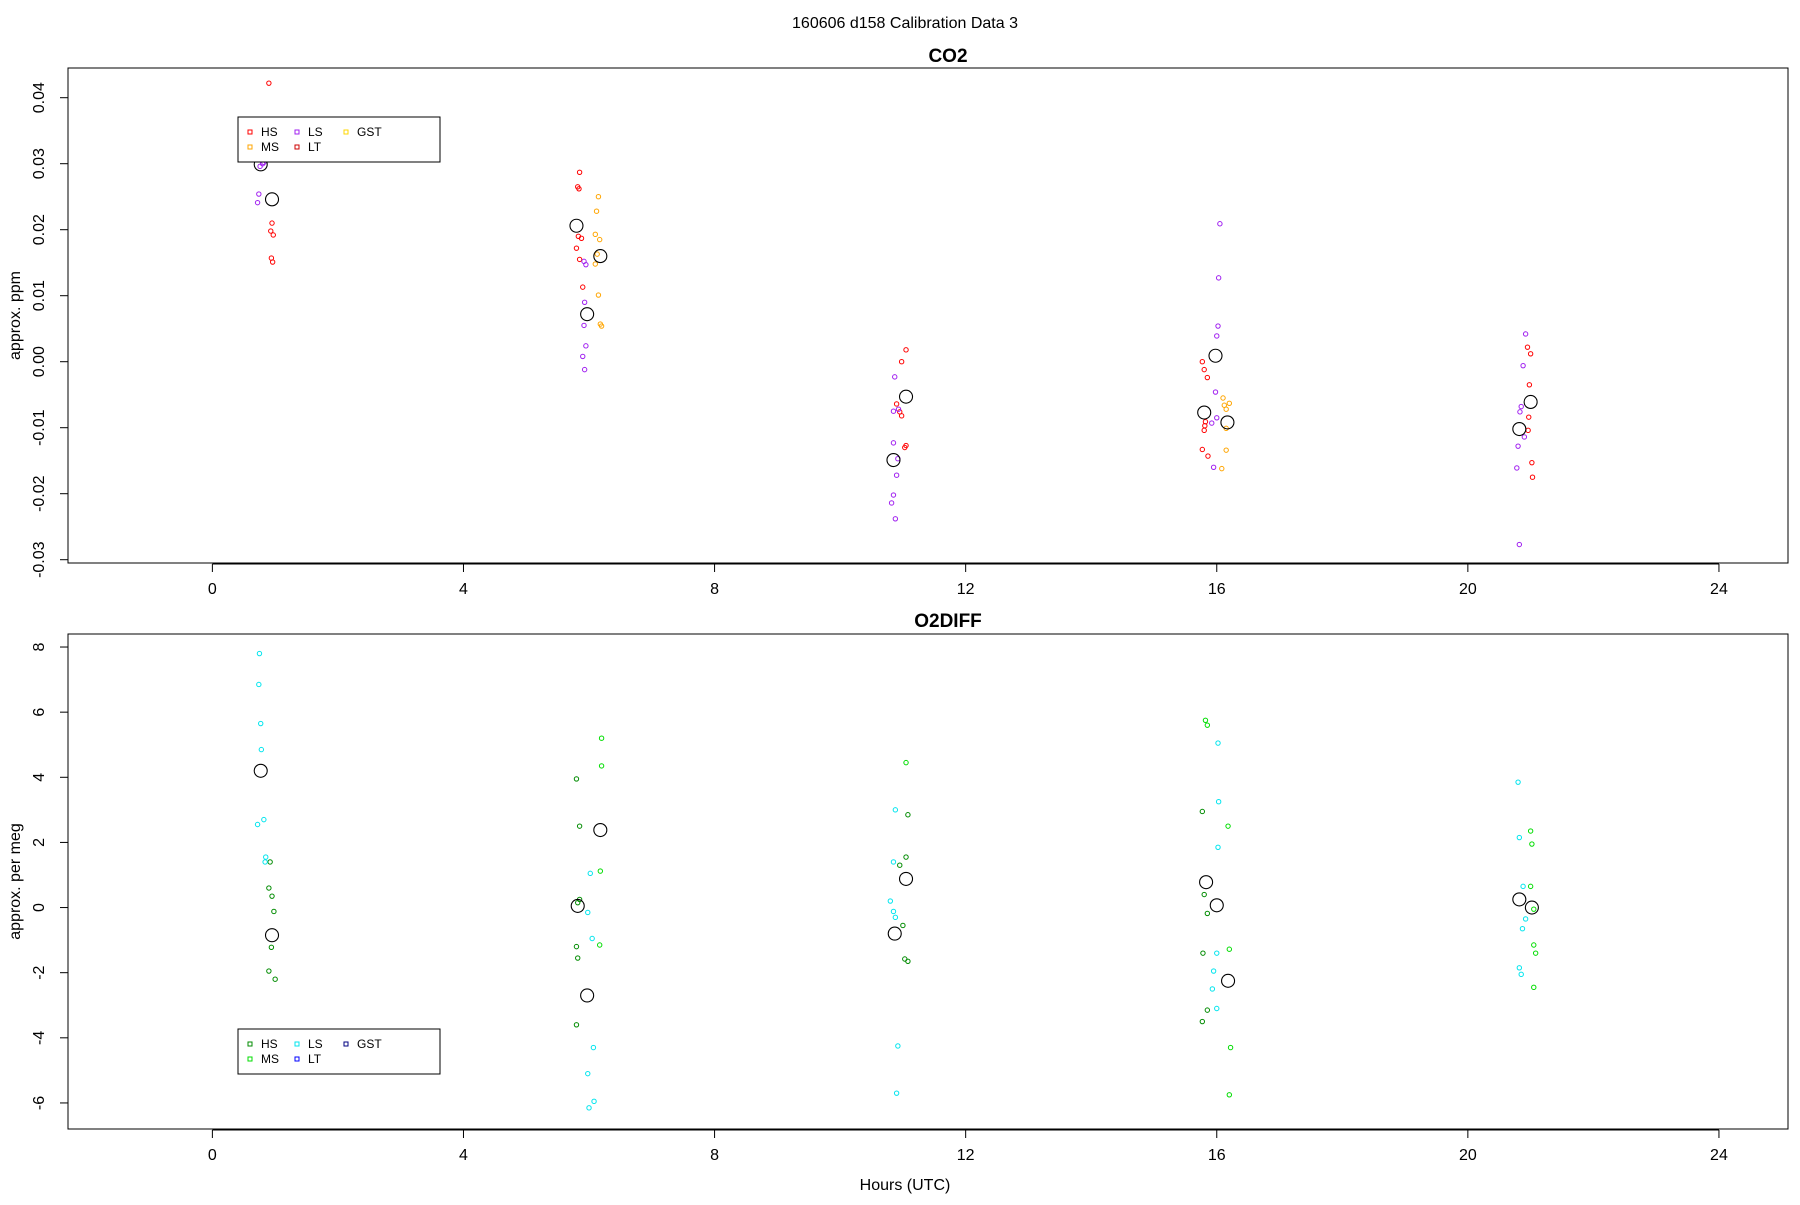 This screenshot has width=1800, height=1205. I want to click on legend-label: MS, so click(270, 1059).